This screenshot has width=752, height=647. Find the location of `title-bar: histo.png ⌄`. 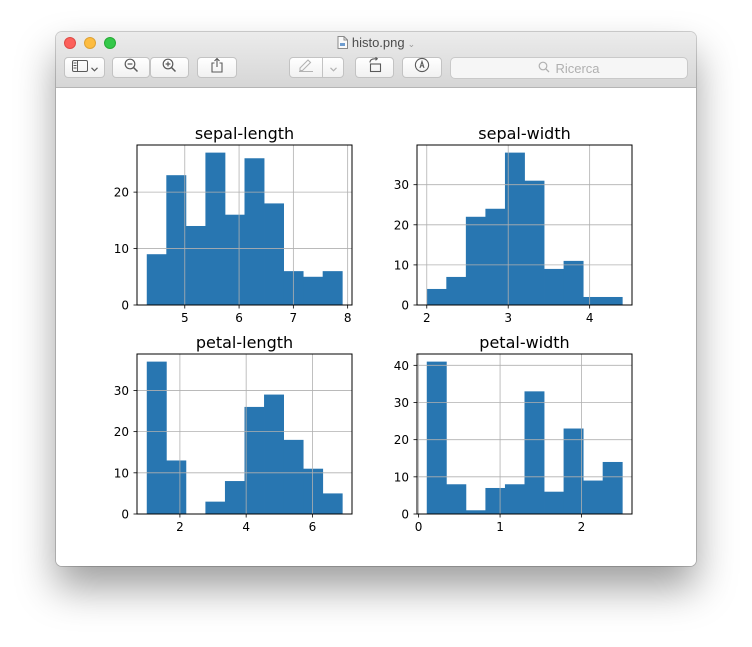

title-bar: histo.png ⌄ is located at coordinates (376, 60).